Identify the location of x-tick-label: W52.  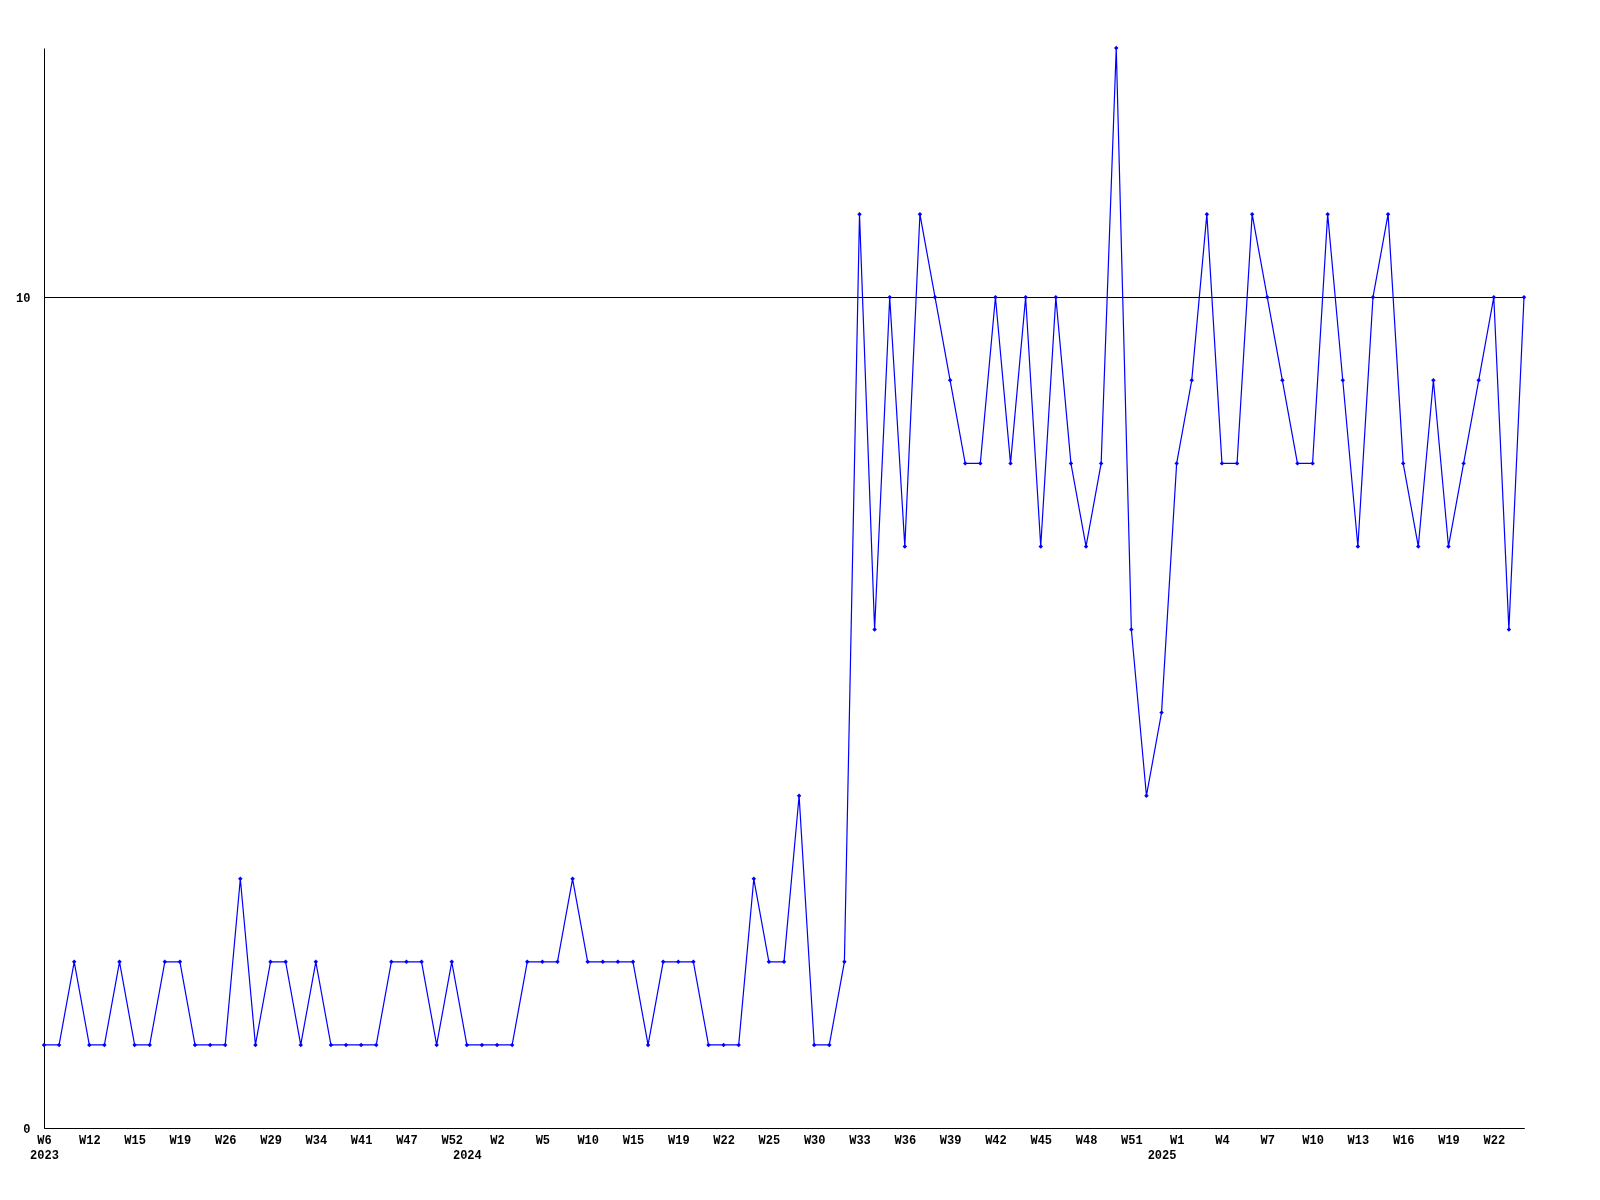
(452, 1140).